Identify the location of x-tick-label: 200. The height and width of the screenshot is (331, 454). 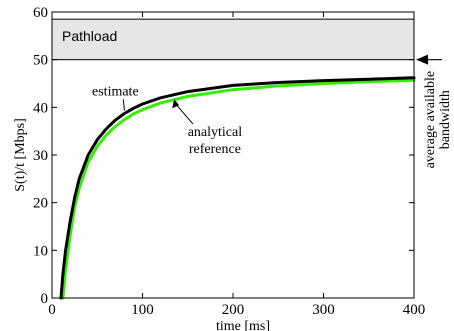
(233, 310).